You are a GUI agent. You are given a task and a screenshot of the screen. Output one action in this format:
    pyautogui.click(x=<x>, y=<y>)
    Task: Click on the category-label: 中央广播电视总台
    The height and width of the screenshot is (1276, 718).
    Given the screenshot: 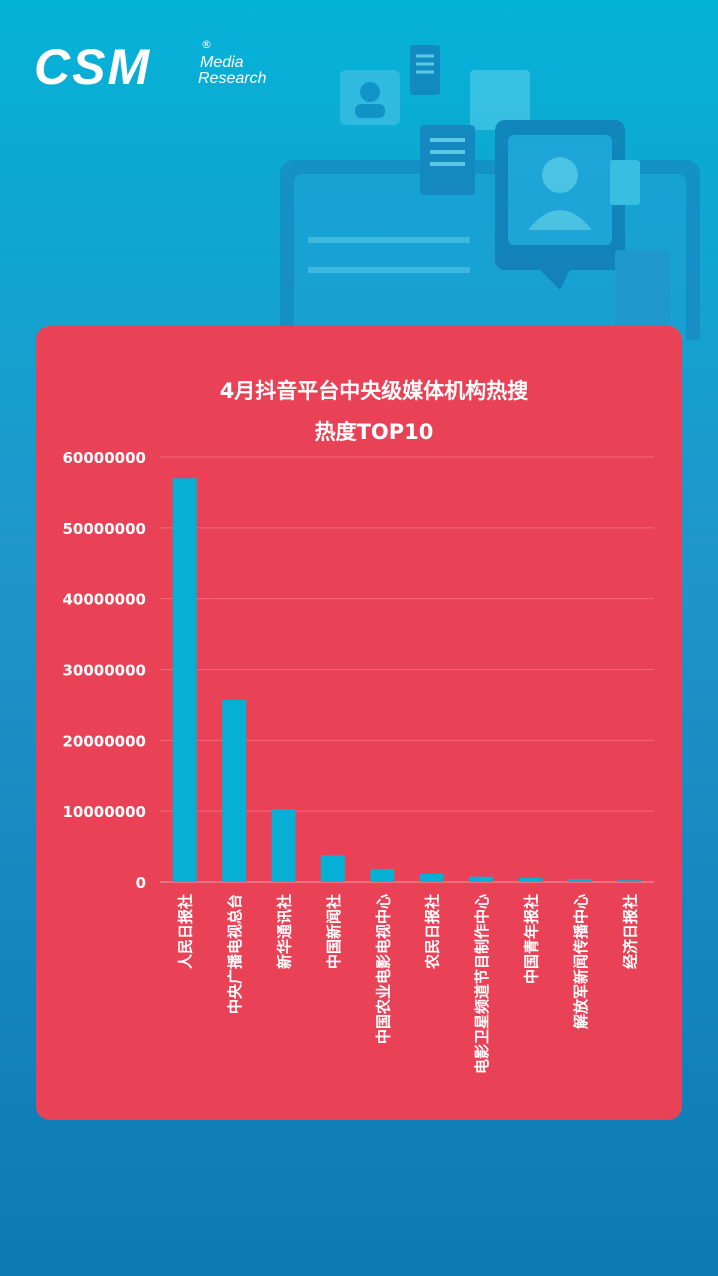 What is the action you would take?
    pyautogui.click(x=235, y=954)
    